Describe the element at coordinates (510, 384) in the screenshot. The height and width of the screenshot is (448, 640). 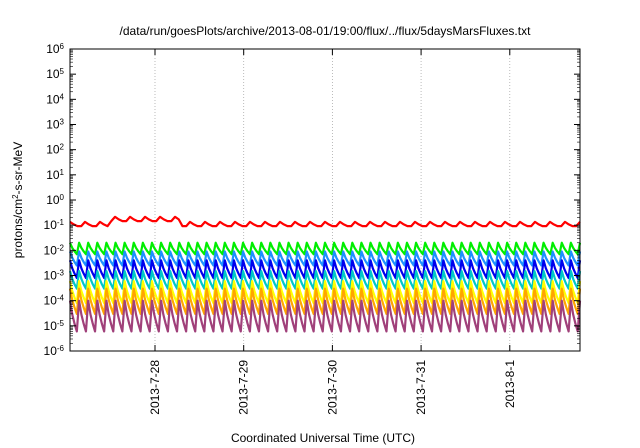
I see `x-tick-label: 2013-8-1` at that location.